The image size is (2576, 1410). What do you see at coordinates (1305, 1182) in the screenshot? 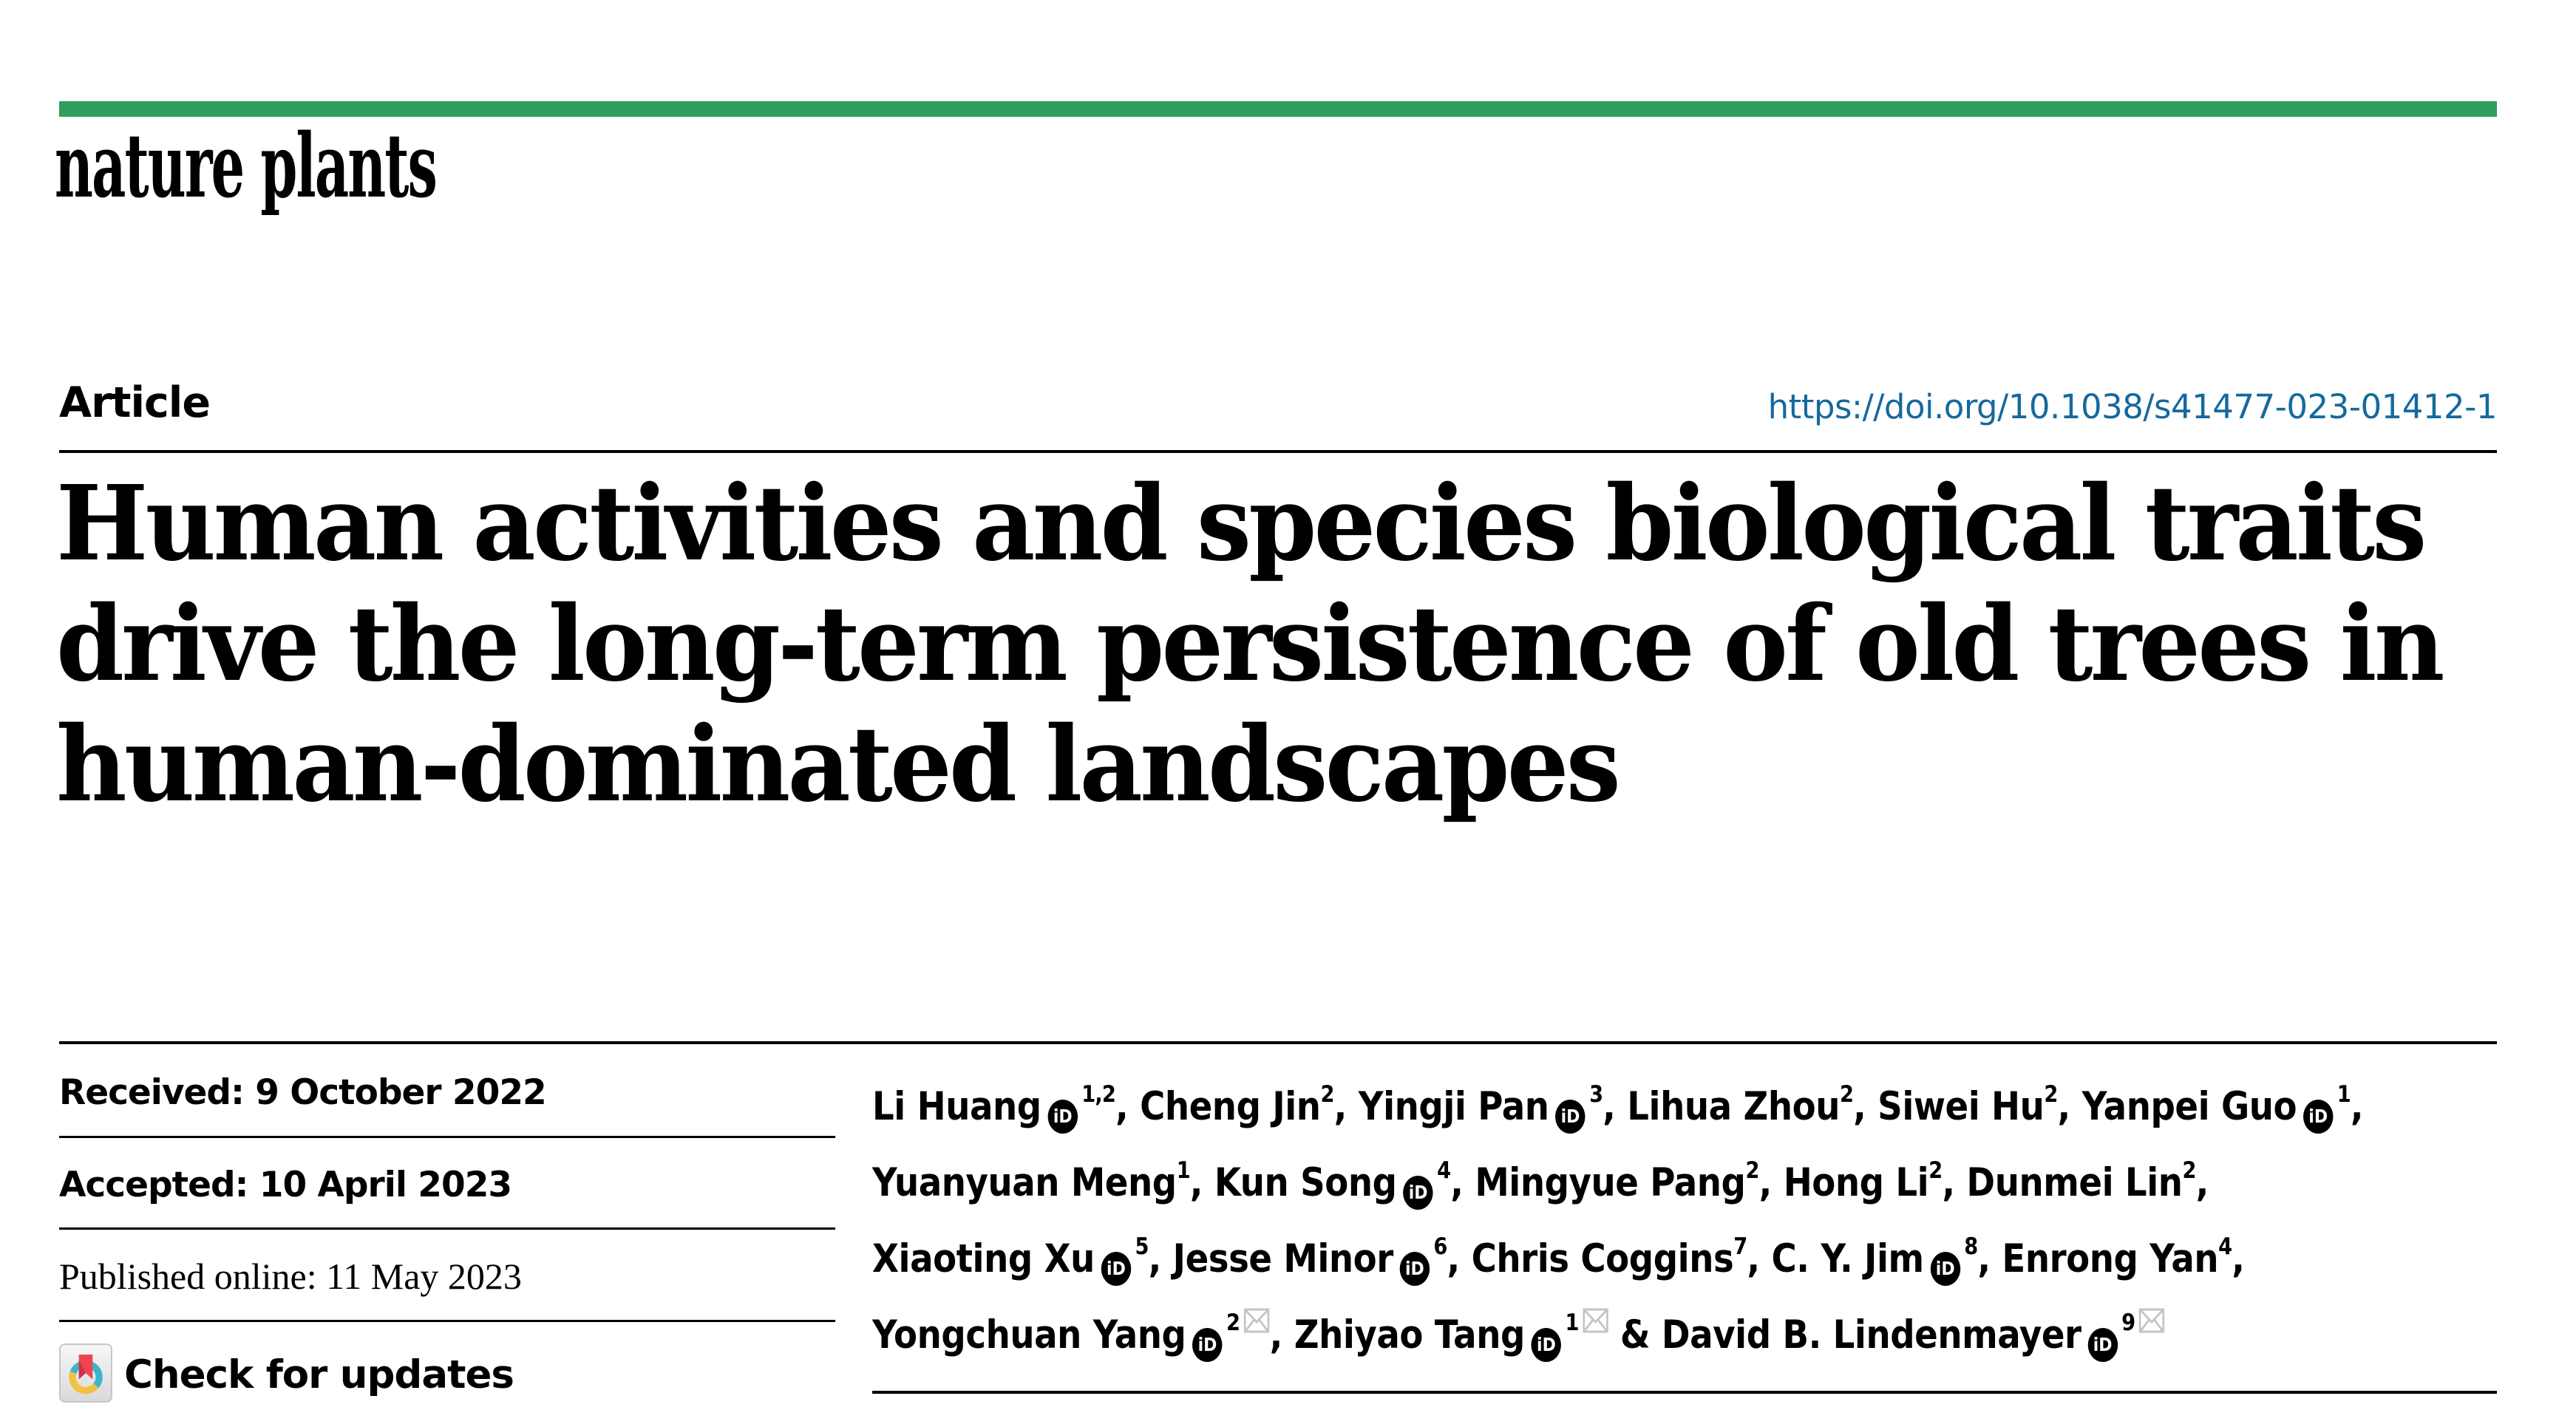
I see `author-name: Kun Song` at bounding box center [1305, 1182].